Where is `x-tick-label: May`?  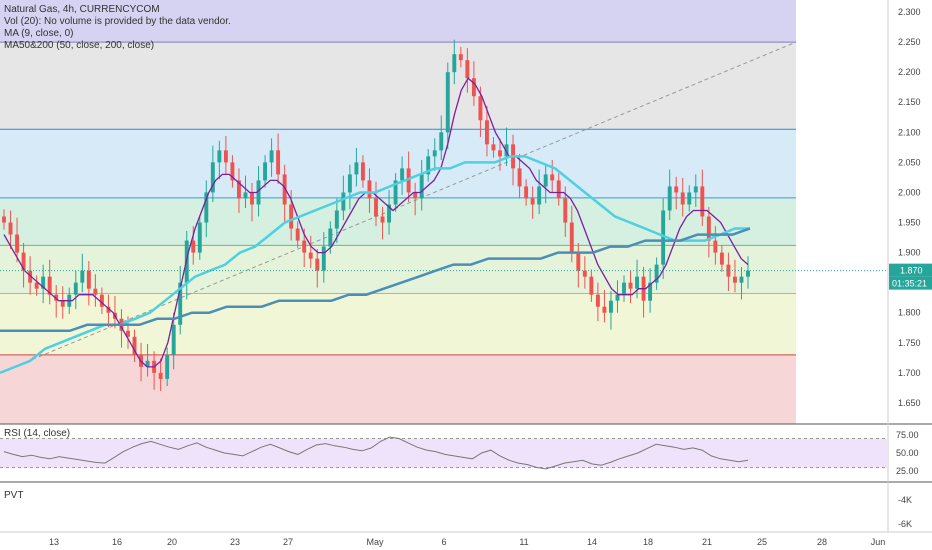
x-tick-label: May is located at coordinates (375, 542).